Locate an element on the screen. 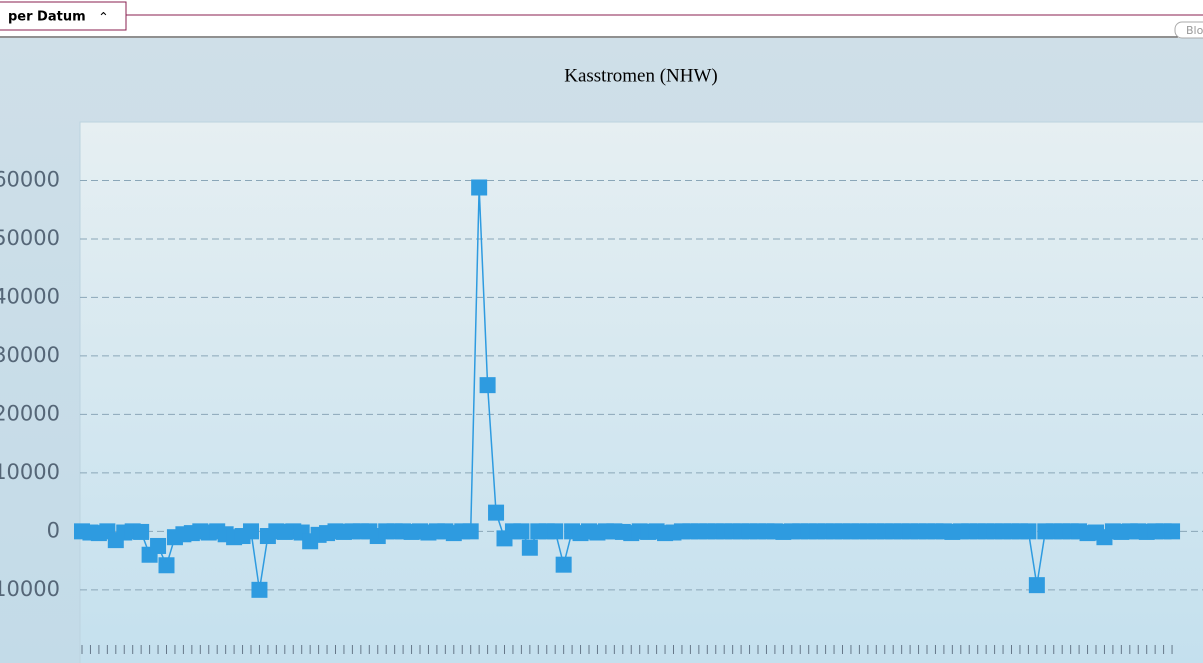 The width and height of the screenshot is (1203, 663). y-tick-label: -10000 is located at coordinates (30, 589).